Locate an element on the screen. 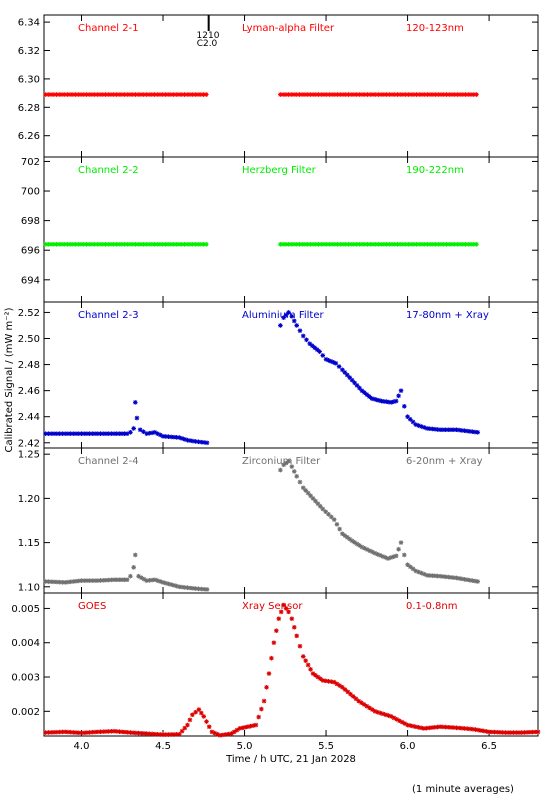 This screenshot has width=550, height=804. footnote: (1 minute averages) is located at coordinates (463, 789).